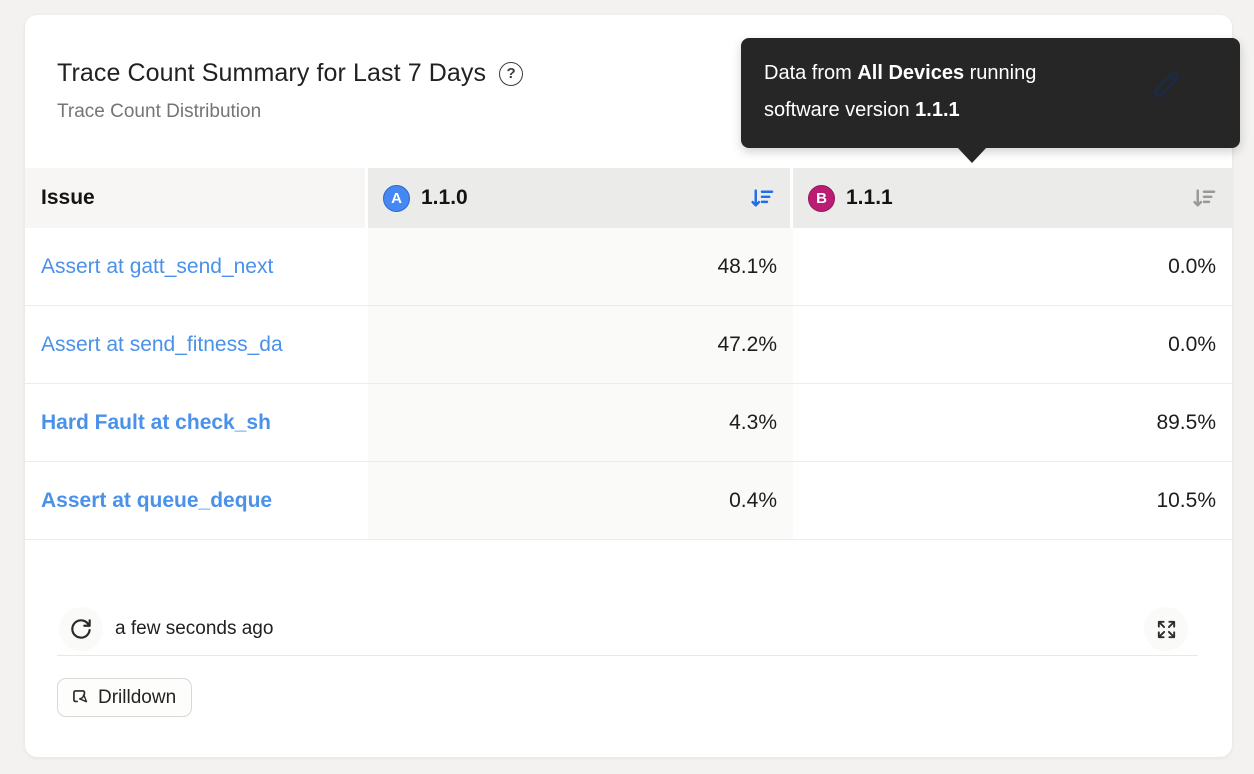 Image resolution: width=1254 pixels, height=774 pixels. Describe the element at coordinates (272, 73) in the screenshot. I see `widget-title: Trace Count Summary for Last 7 Days` at that location.